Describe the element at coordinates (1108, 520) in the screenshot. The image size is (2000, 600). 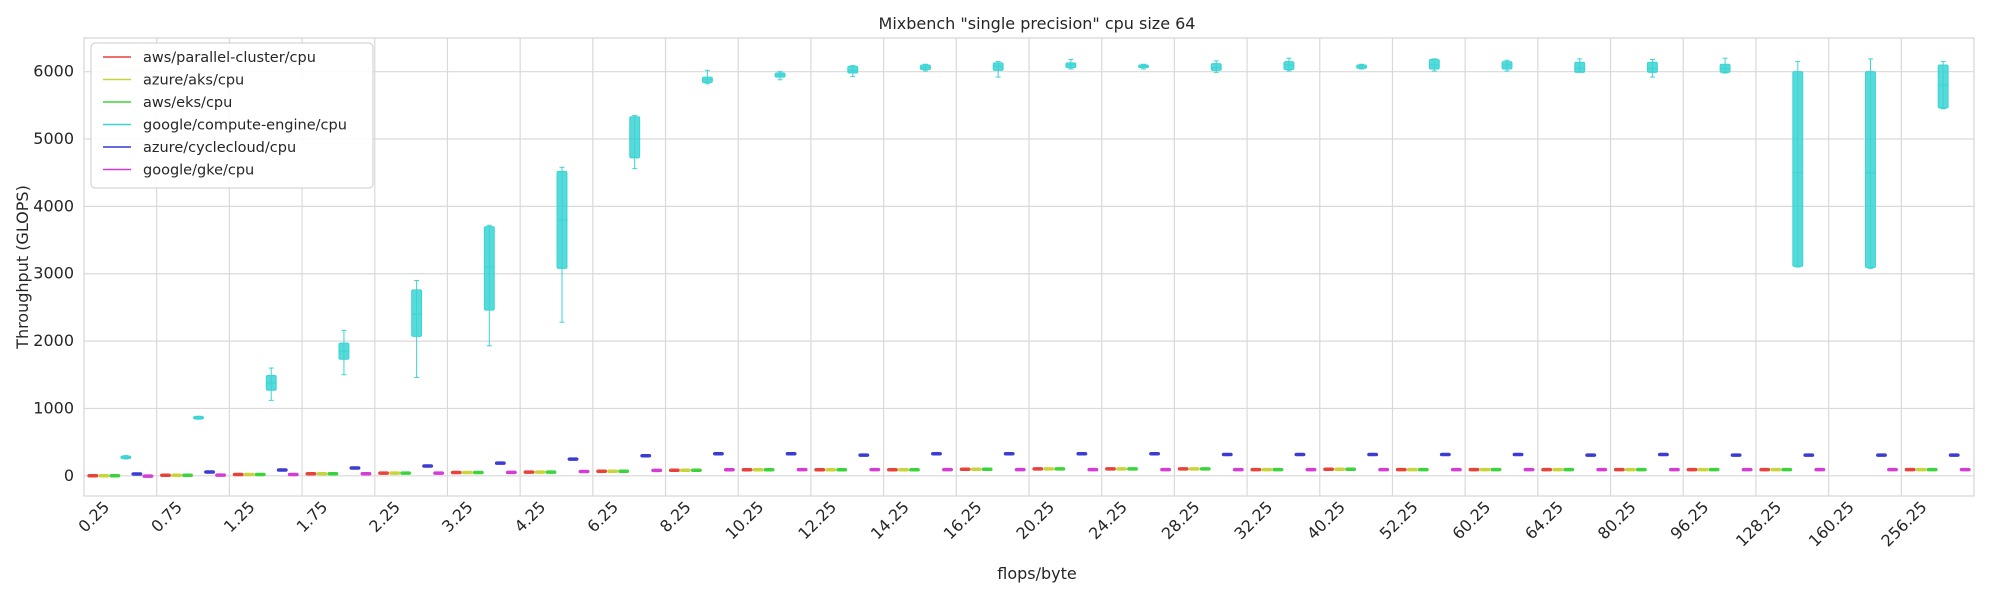
I see `x-tick-label: 24.25` at that location.